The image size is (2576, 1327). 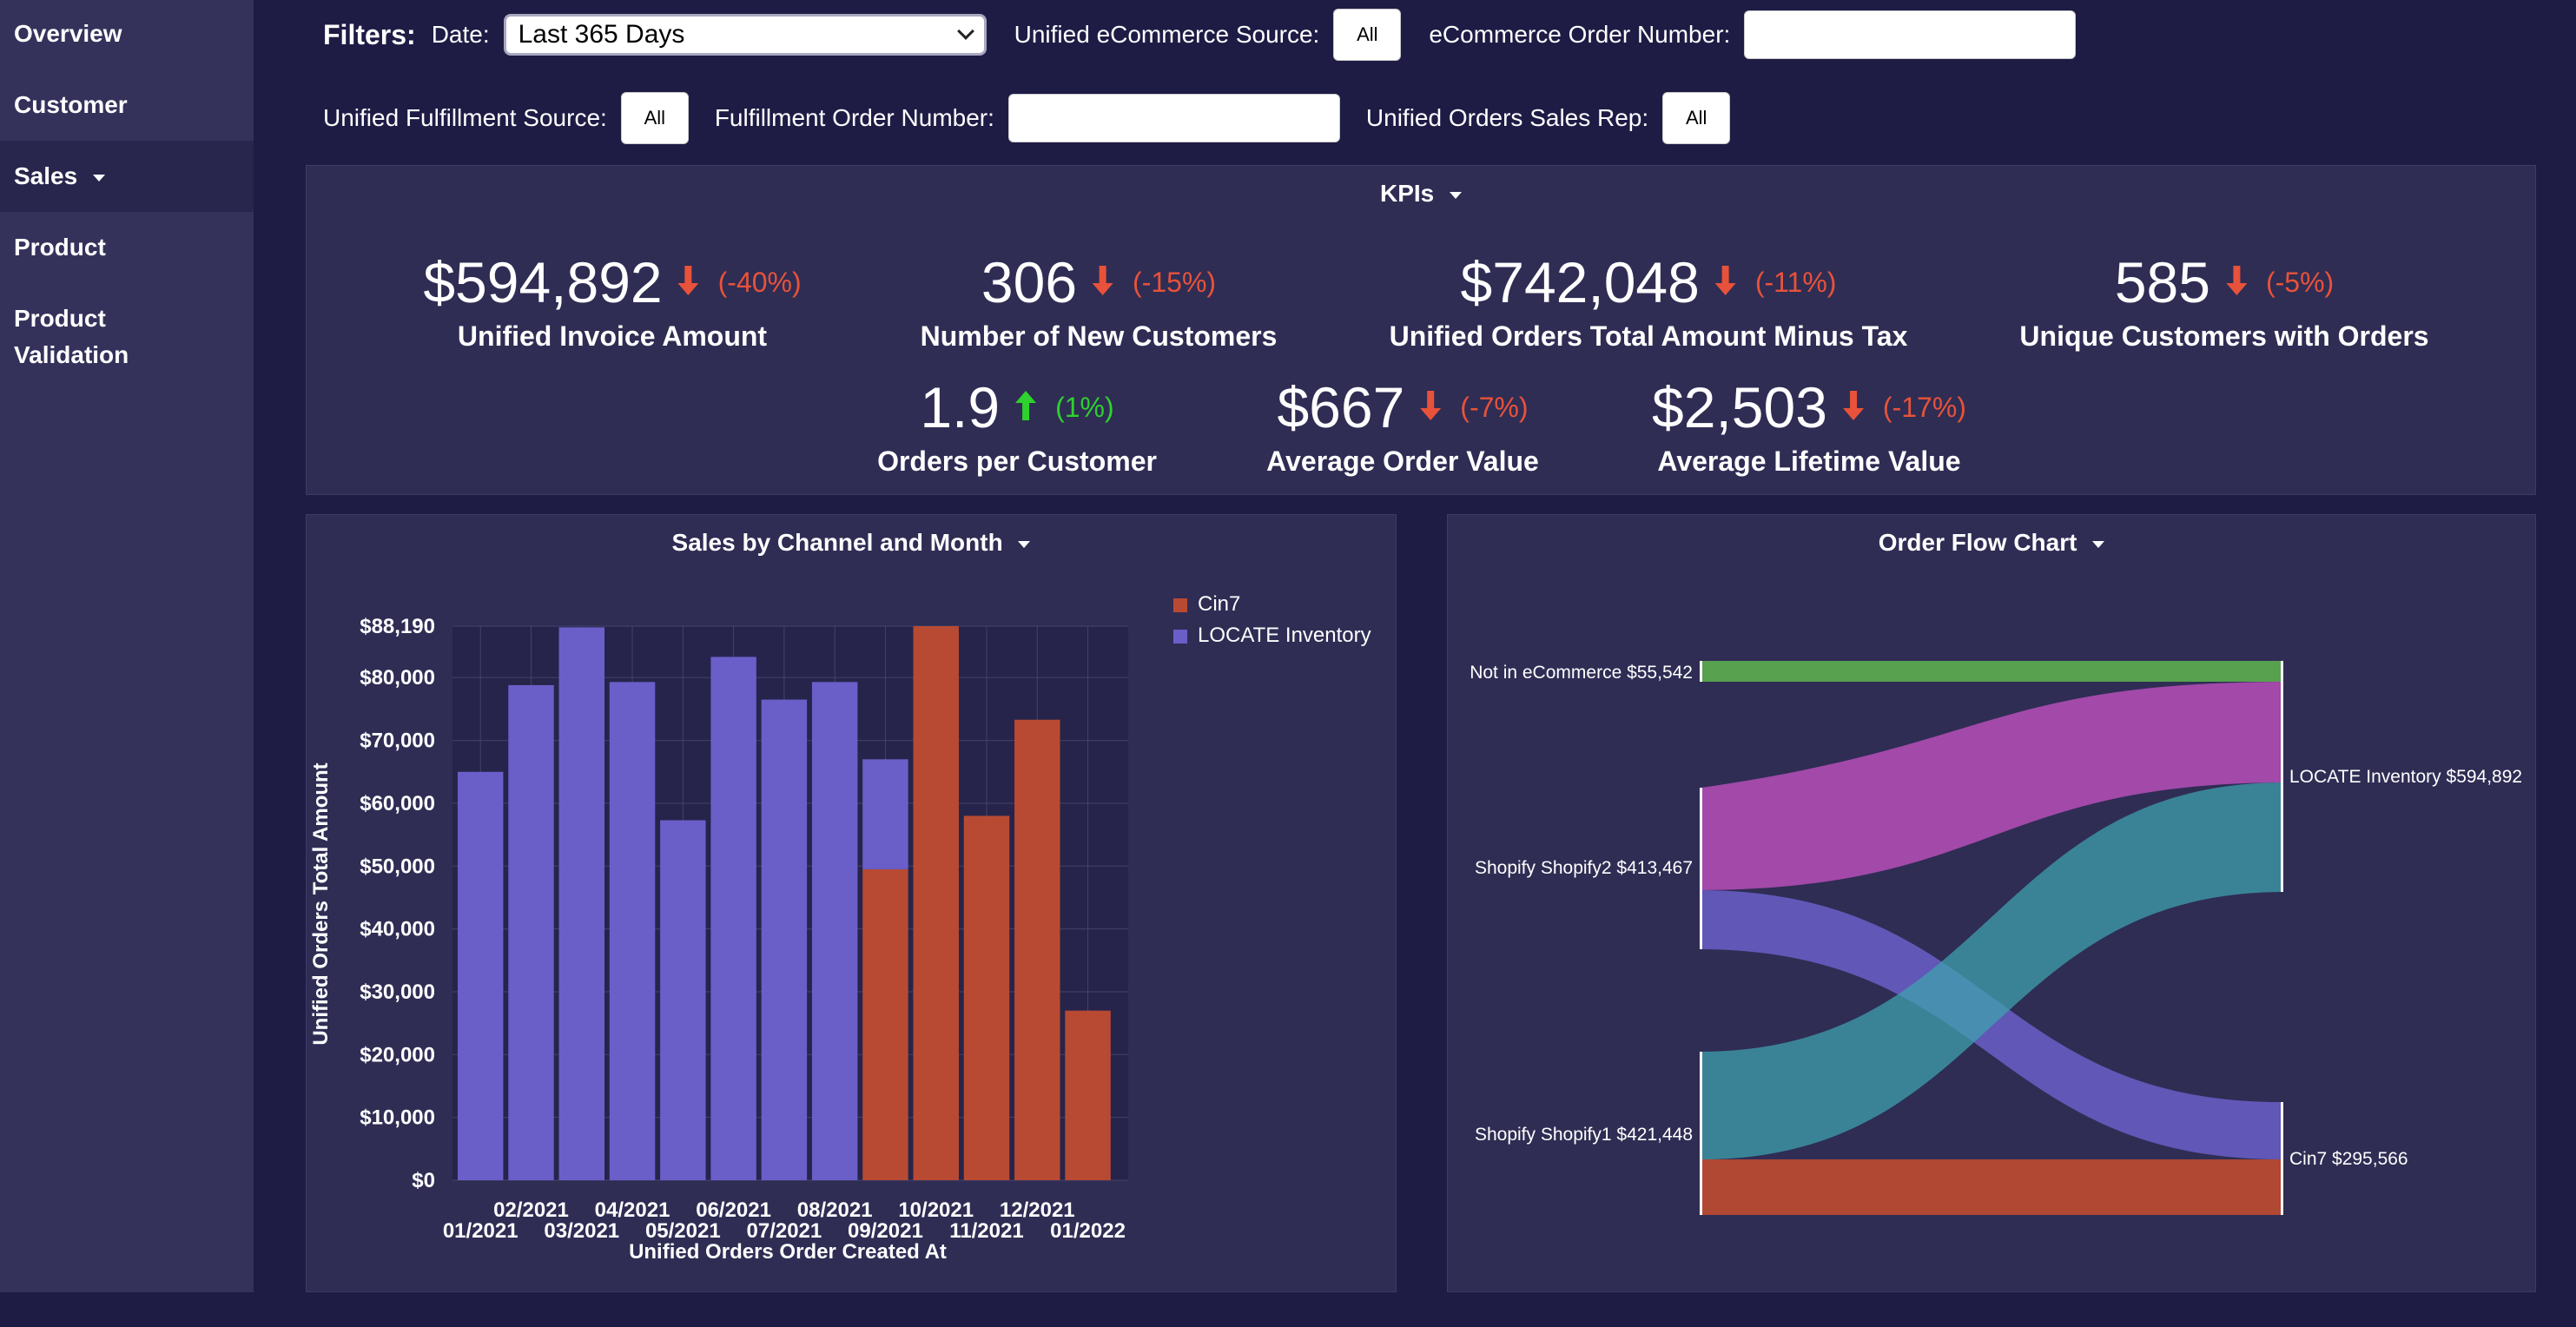 I want to click on fulfillment-source-filter-button: All, so click(x=654, y=118).